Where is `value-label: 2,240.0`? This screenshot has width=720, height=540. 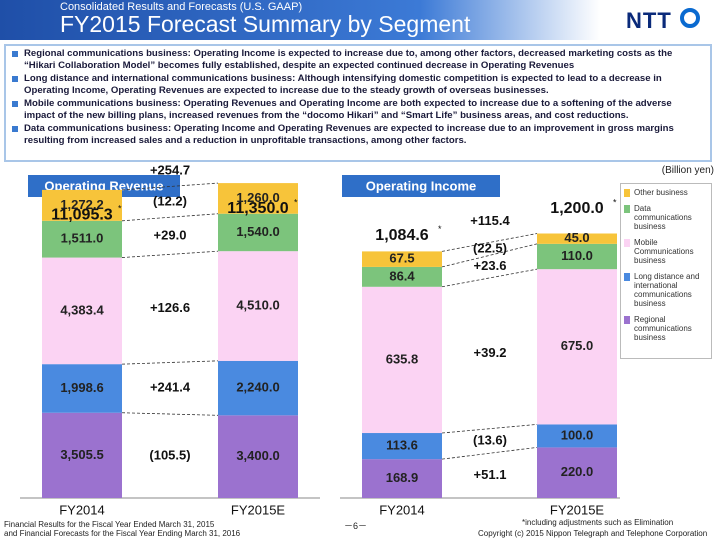 value-label: 2,240.0 is located at coordinates (257, 387).